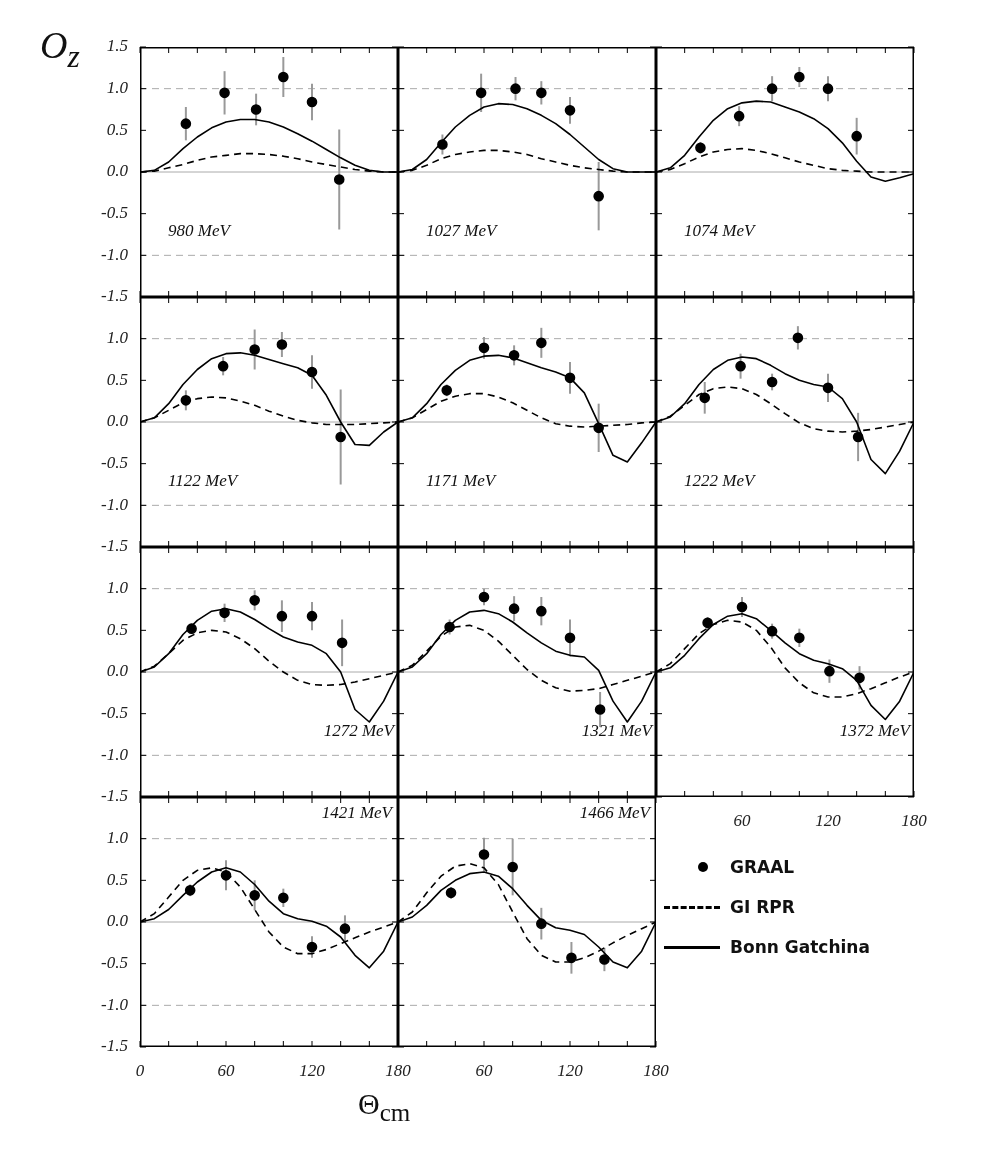  What do you see at coordinates (360, 731) in the screenshot?
I see `text: 1272 MeV` at bounding box center [360, 731].